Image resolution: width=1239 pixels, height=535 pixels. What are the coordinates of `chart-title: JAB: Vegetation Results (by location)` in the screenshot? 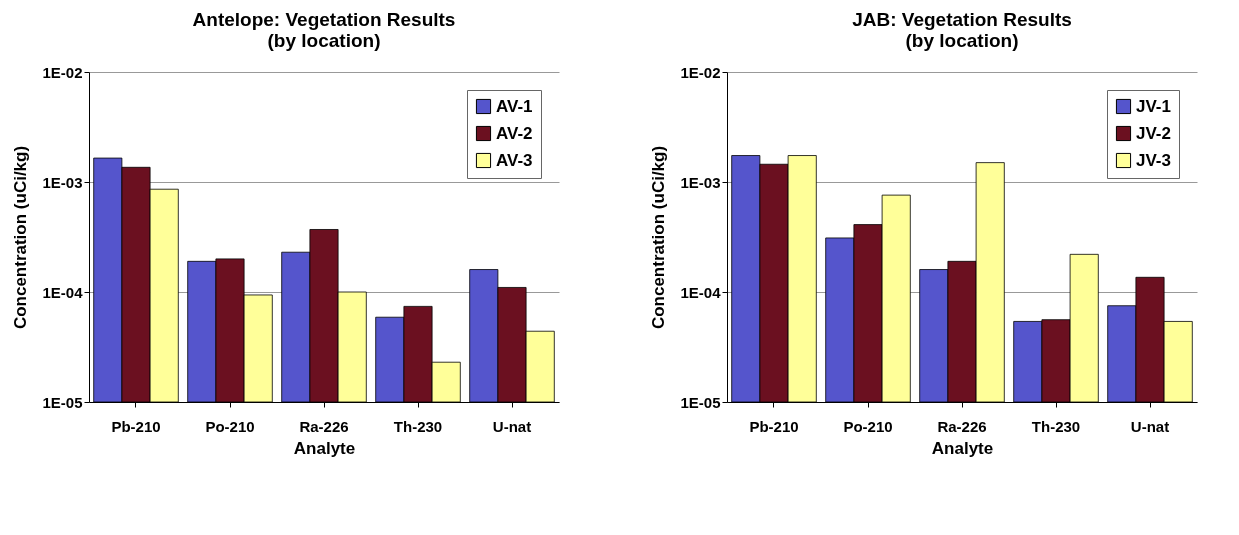 It's located at (962, 30).